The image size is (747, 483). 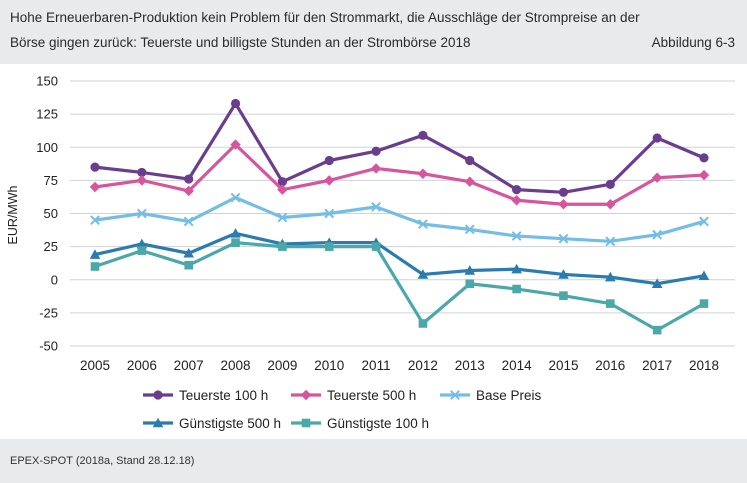 I want to click on source-note: EPEX-SPOT (2018a, Stand 28.12.18), so click(x=102, y=461).